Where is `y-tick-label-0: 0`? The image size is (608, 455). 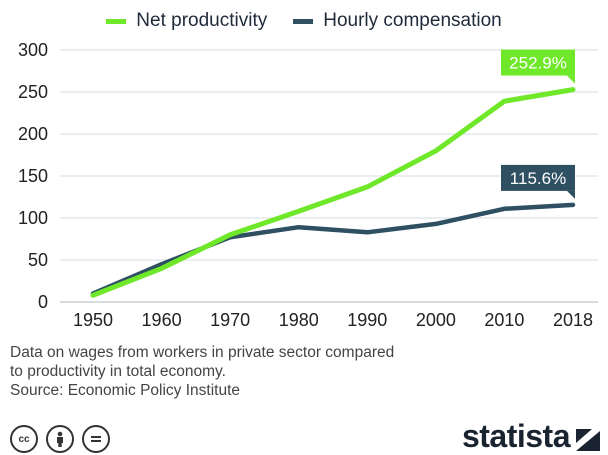
y-tick-label-0: 0 is located at coordinates (43, 302).